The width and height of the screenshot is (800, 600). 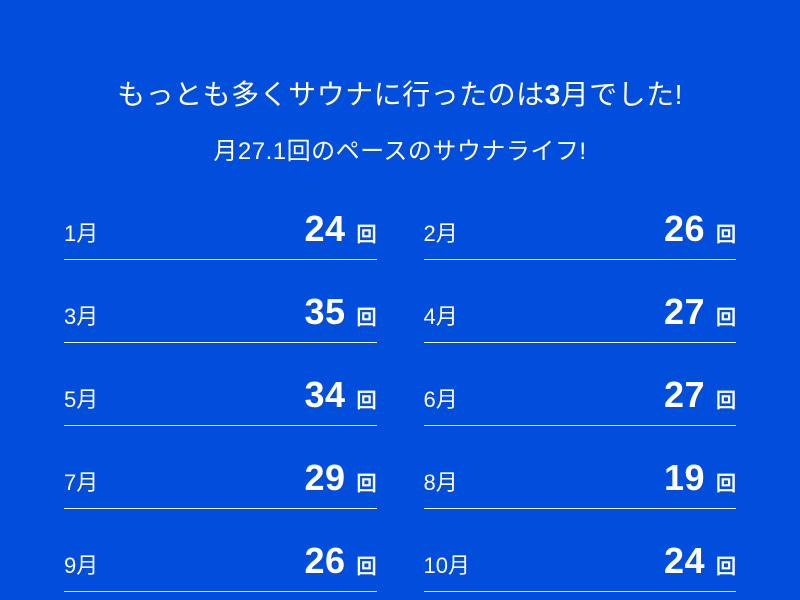 I want to click on visit-count: 35, so click(x=325, y=312).